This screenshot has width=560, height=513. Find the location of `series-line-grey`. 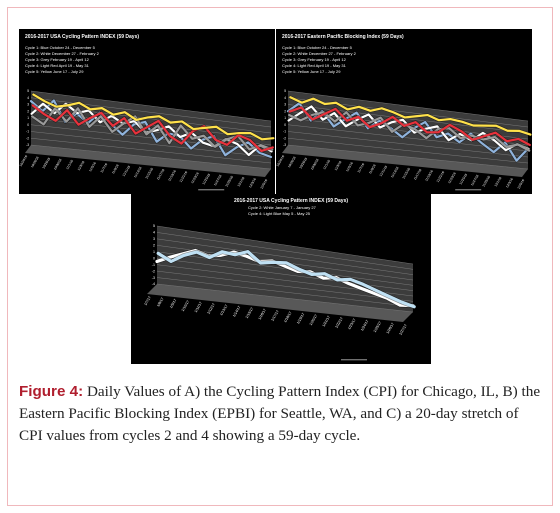

series-line-grey is located at coordinates (409, 131).